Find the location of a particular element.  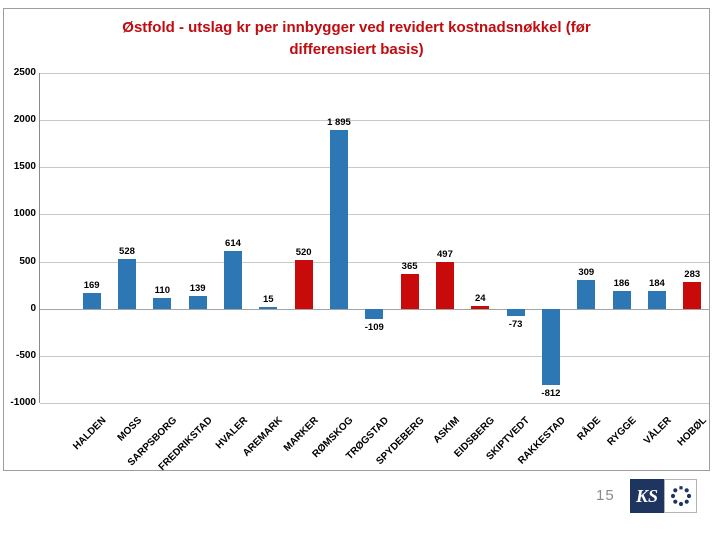

bar-value-label: 186 is located at coordinates (621, 284).